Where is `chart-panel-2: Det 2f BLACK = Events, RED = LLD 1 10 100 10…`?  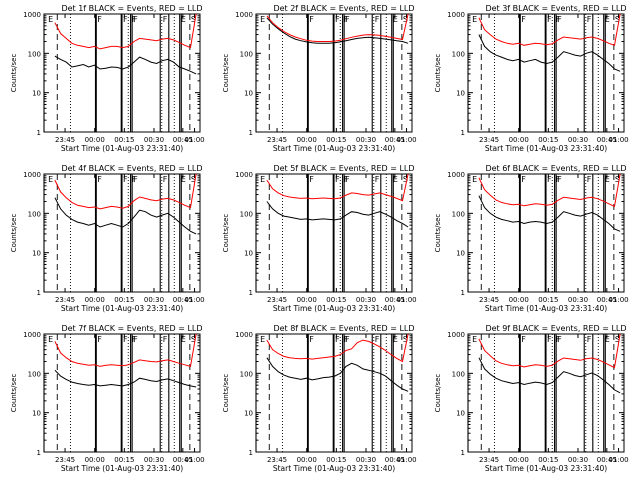
chart-panel-2: Det 2f BLACK = Events, RED = LLD 1 10 100 10… is located at coordinates (319, 78).